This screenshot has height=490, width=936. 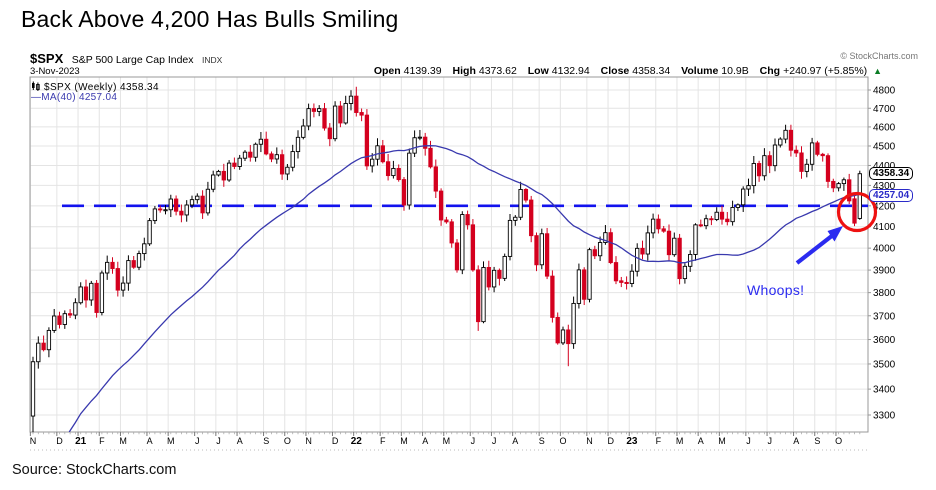 I want to click on svg-text: 3300, so click(x=884, y=416).